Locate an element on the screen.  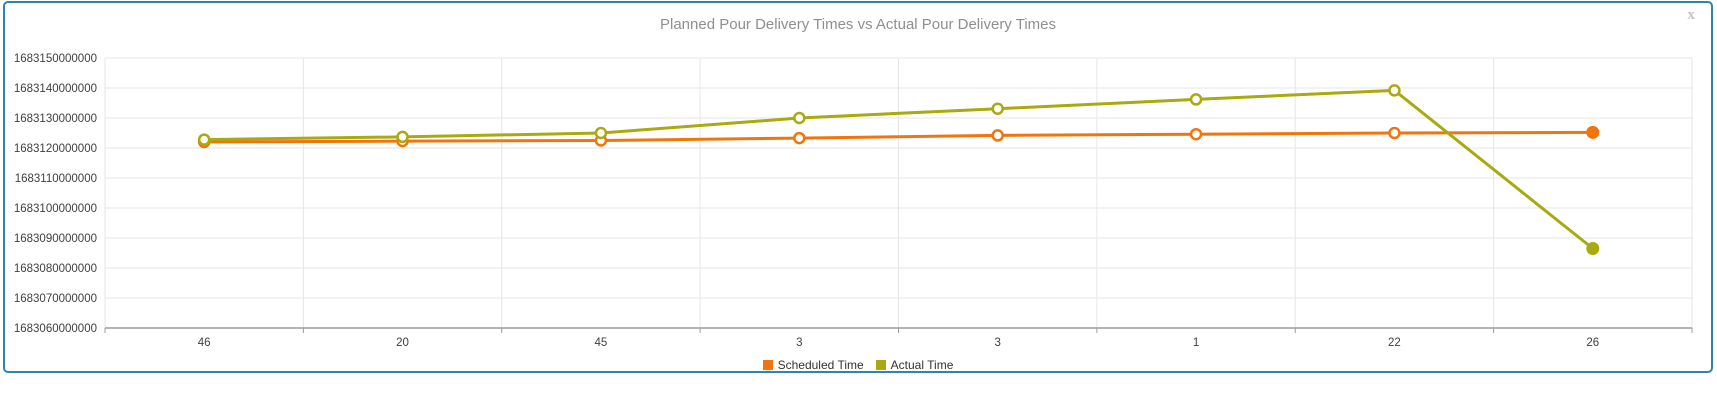
y-axis-tick-label: 1683130000000 is located at coordinates (55, 119).